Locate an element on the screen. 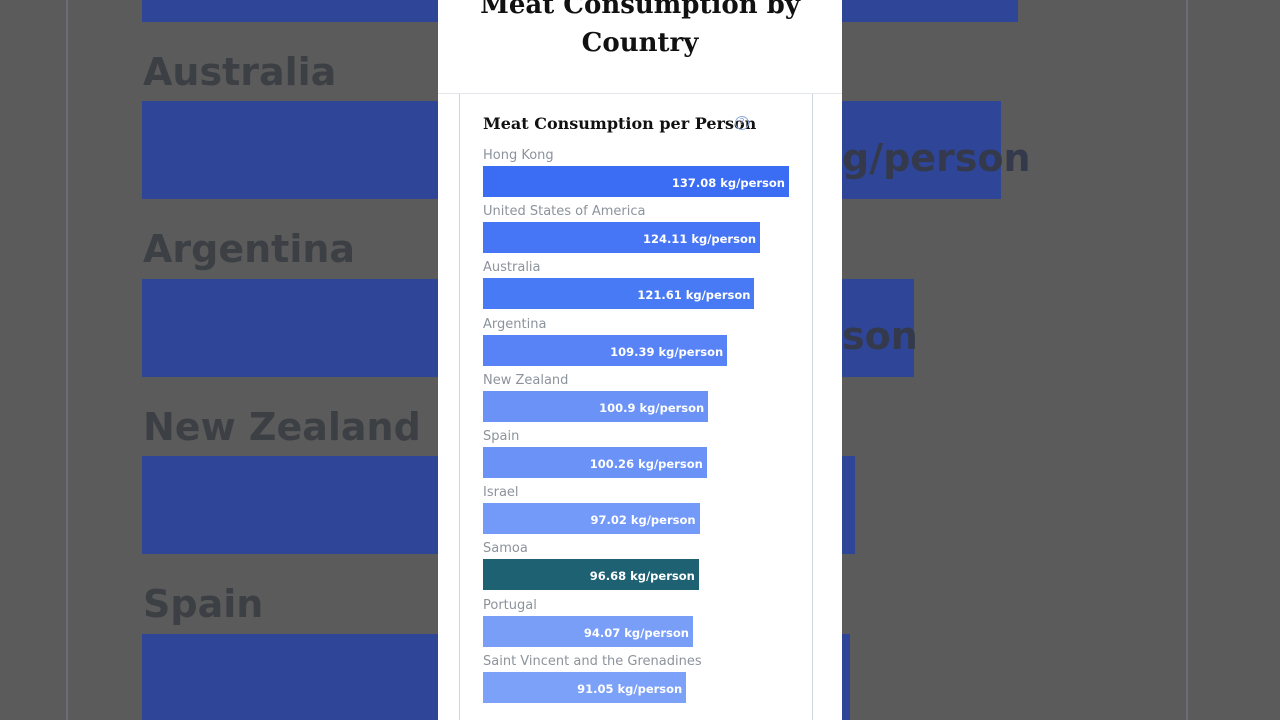  country-label: New Zealand is located at coordinates (526, 380).